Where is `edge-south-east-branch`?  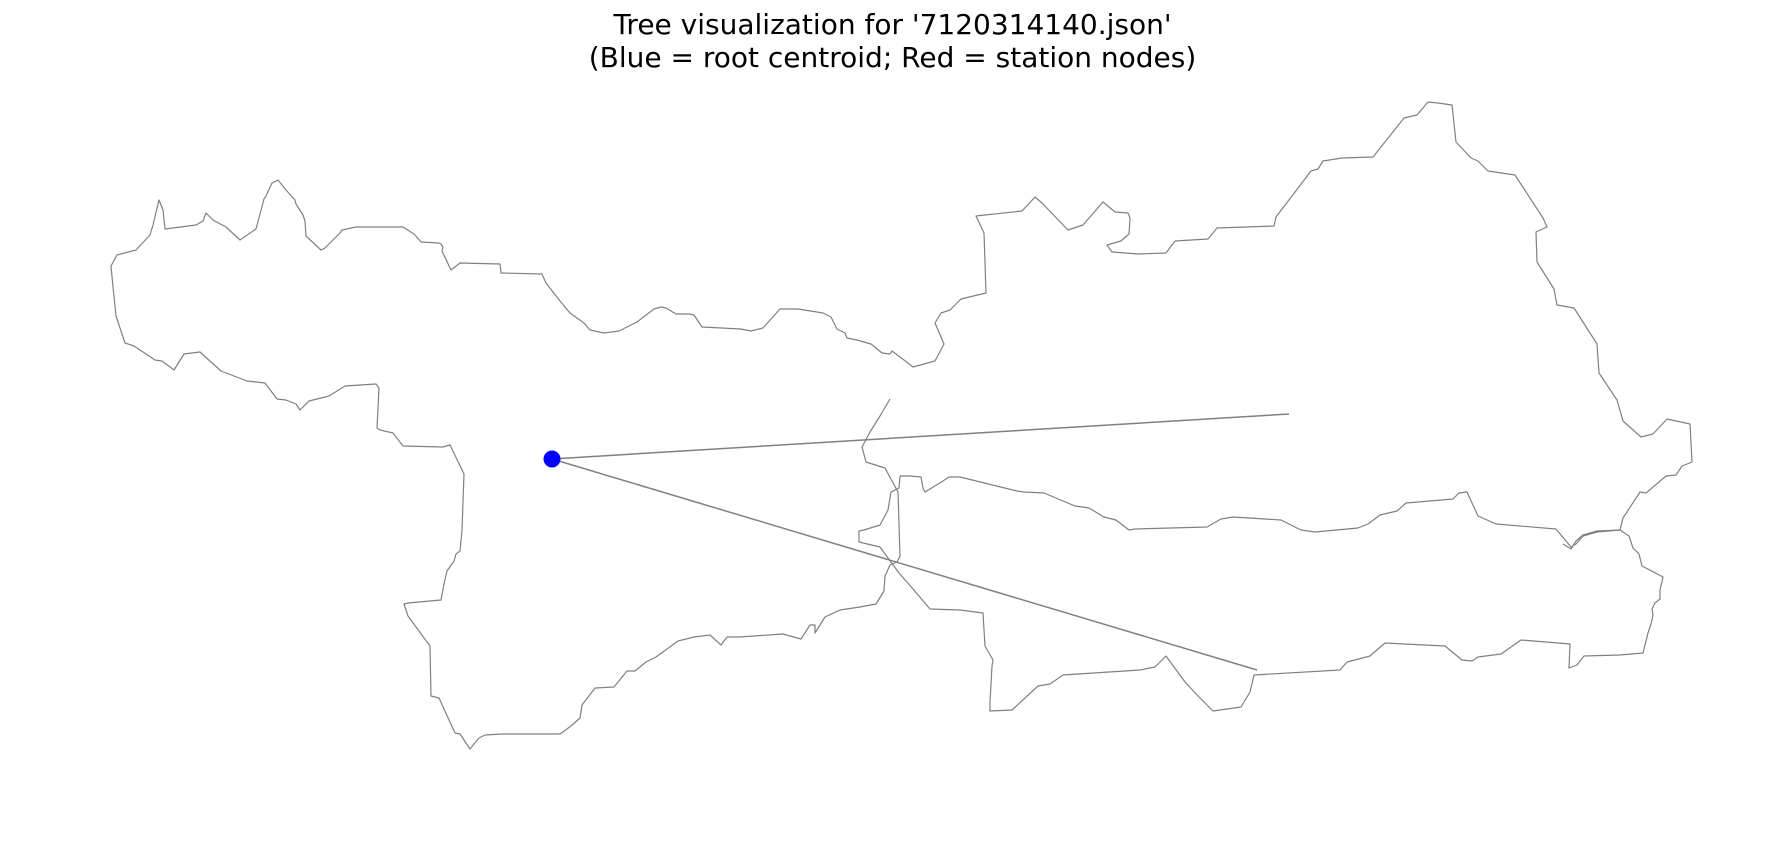
edge-south-east-branch is located at coordinates (904, 564).